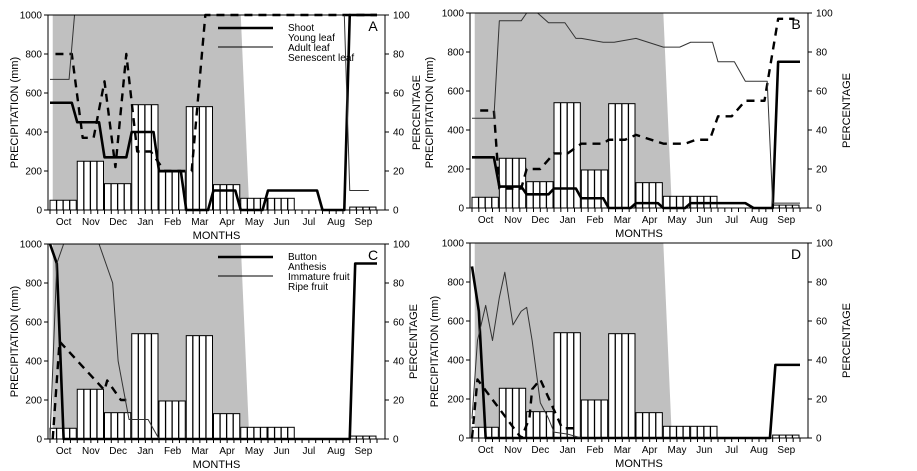 The height and width of the screenshot is (471, 917). Describe the element at coordinates (308, 287) in the screenshot. I see `legend-entry: Ripe fruit` at that location.